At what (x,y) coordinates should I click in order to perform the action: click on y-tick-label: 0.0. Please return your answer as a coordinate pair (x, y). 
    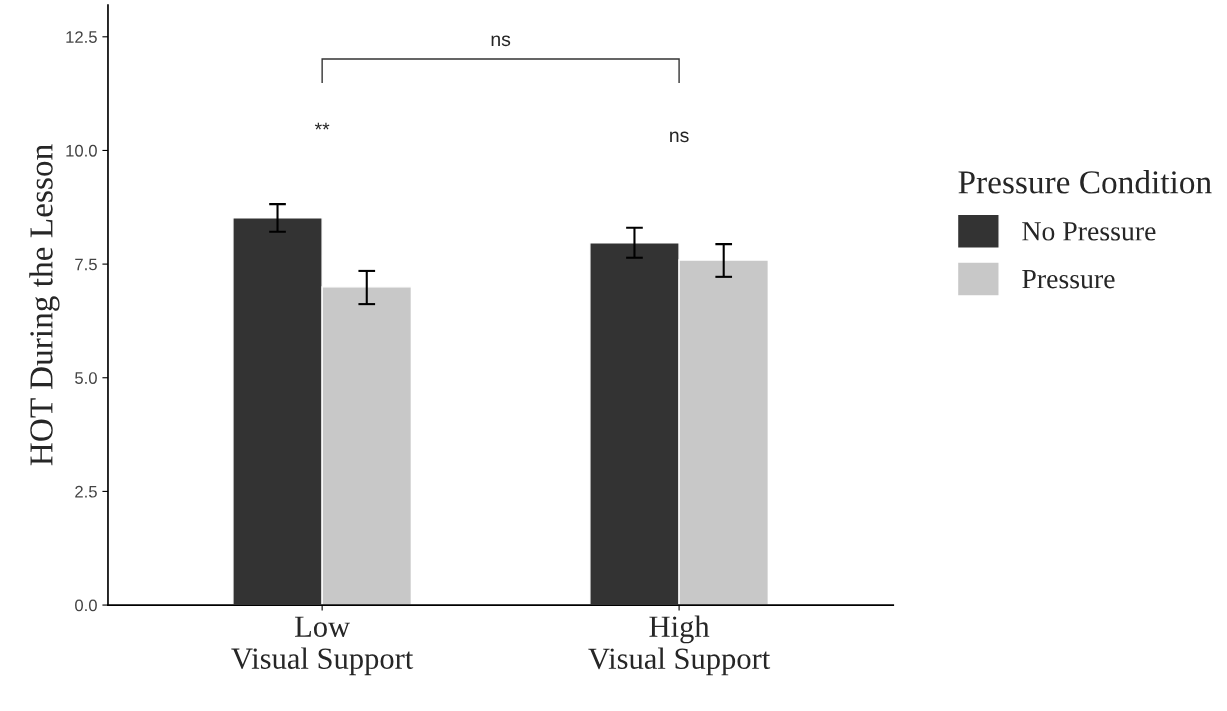
    Looking at the image, I should click on (86, 605).